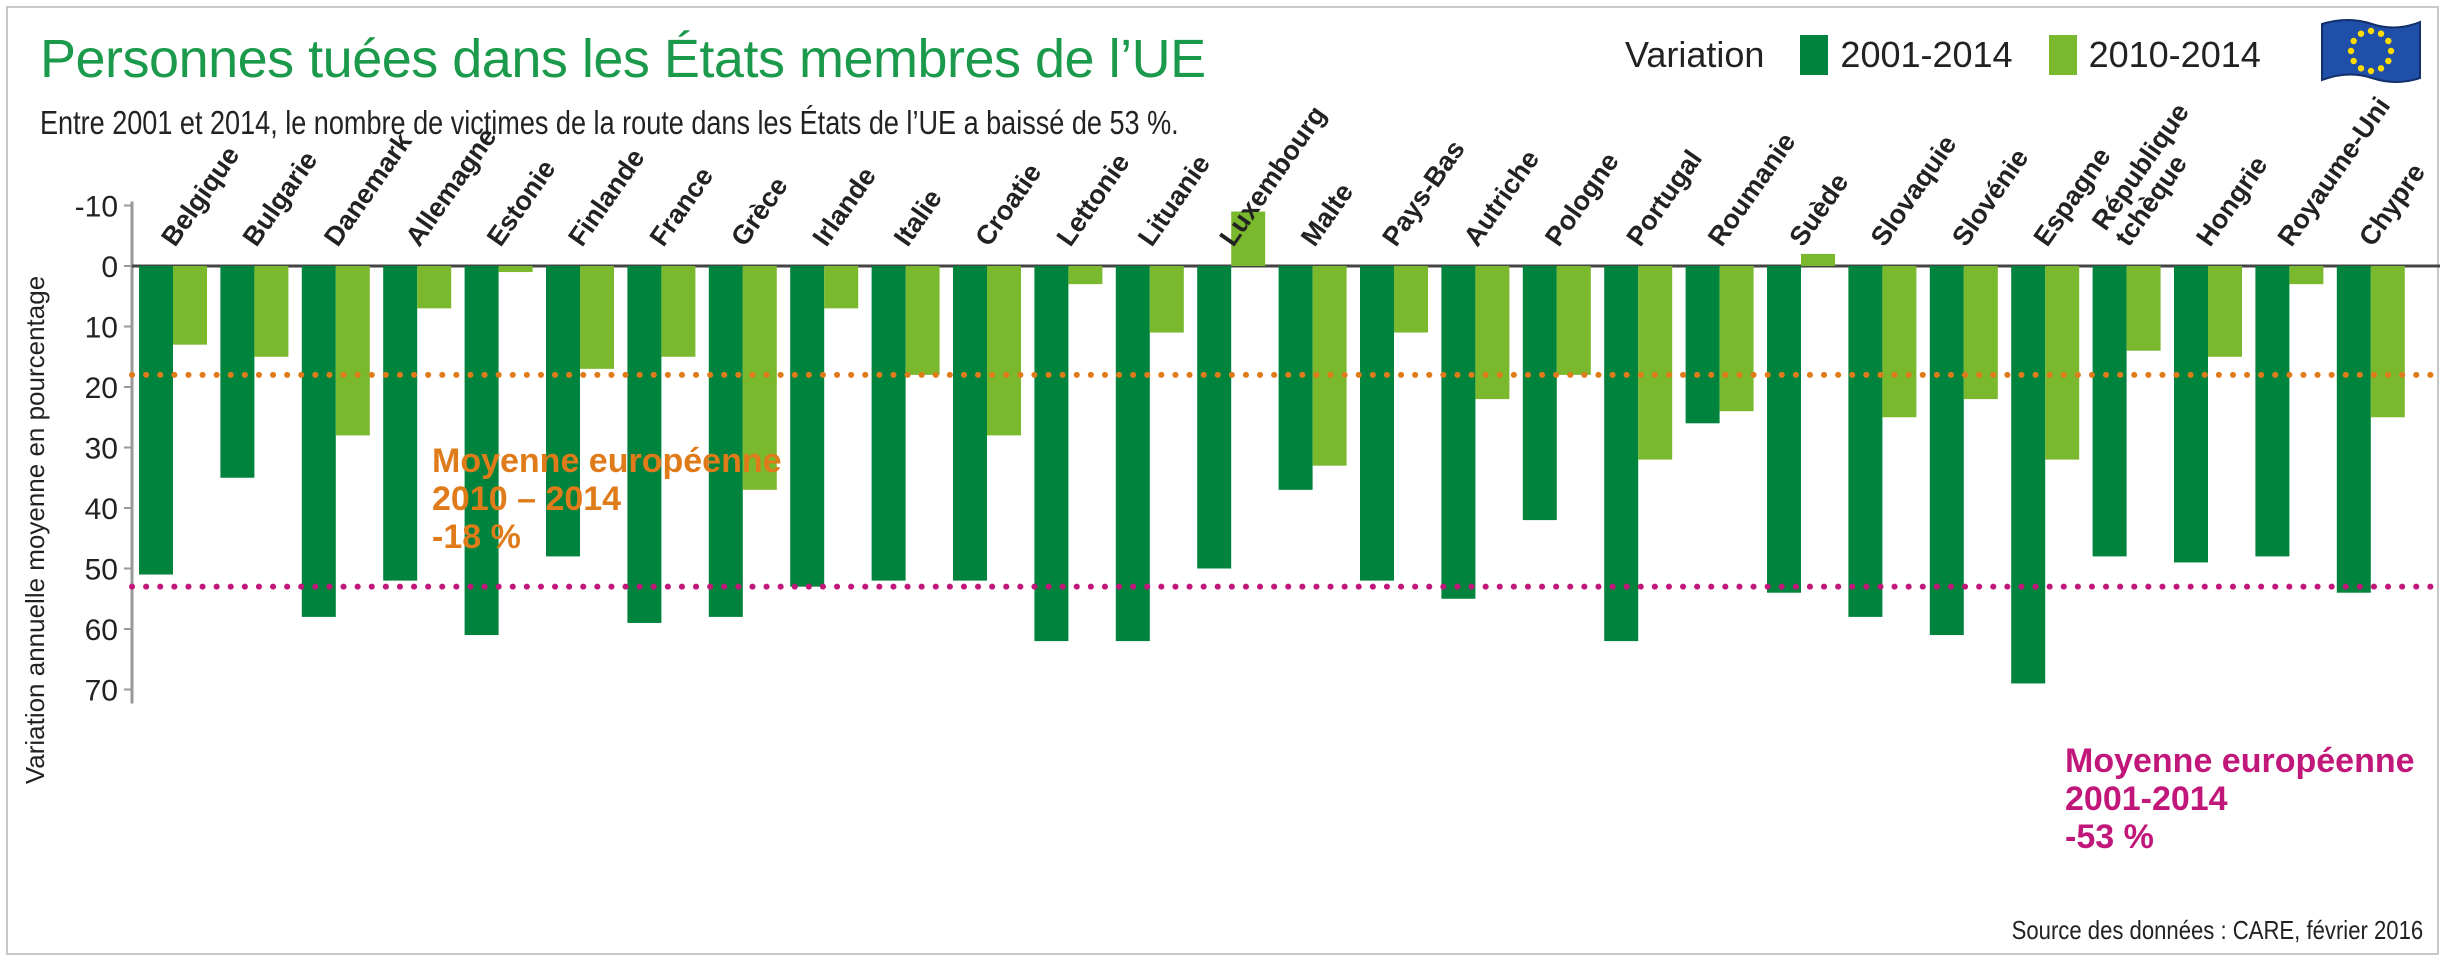  Describe the element at coordinates (2109, 837) in the screenshot. I see `ref-label-2001-2014-line3: -53 %` at that location.